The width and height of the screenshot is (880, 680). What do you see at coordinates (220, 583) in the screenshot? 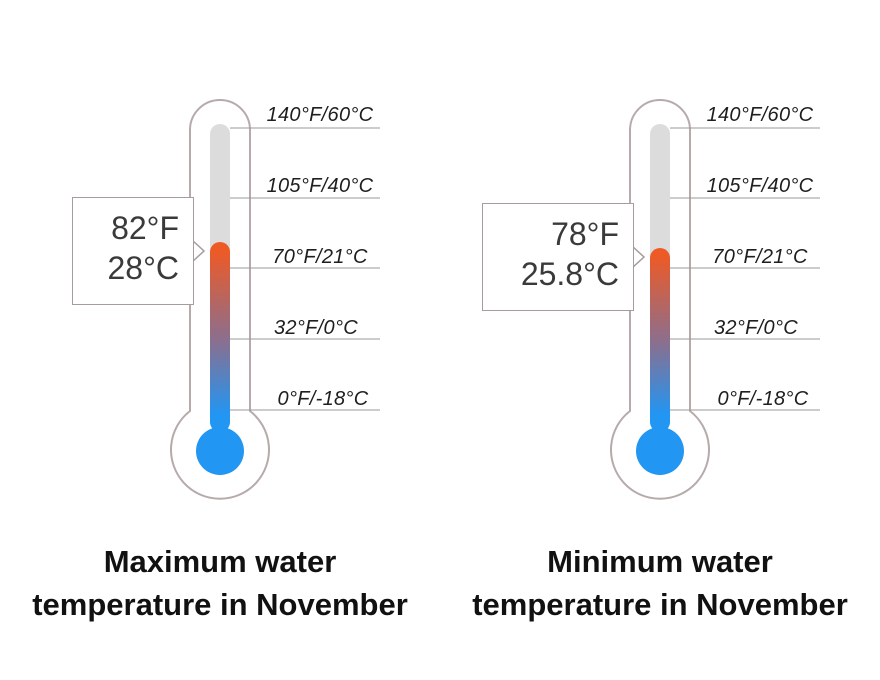
I see `thermometer-caption: Maximum water temperature in November` at bounding box center [220, 583].